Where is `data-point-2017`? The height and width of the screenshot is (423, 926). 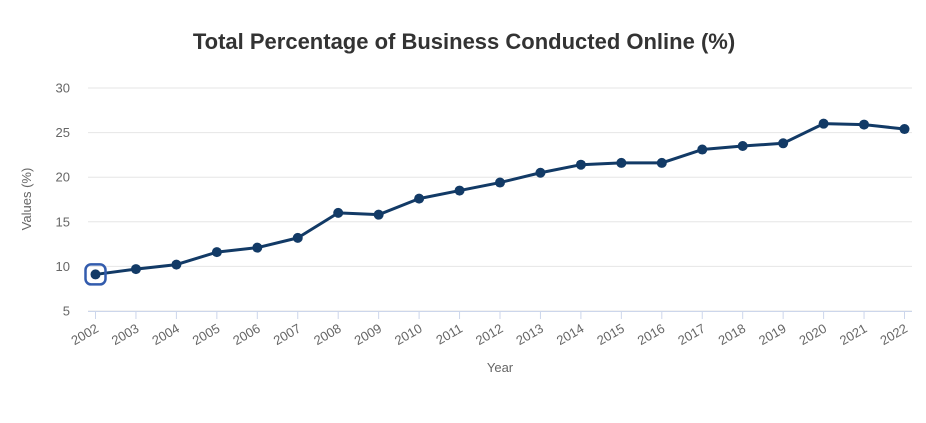
data-point-2017 is located at coordinates (702, 149).